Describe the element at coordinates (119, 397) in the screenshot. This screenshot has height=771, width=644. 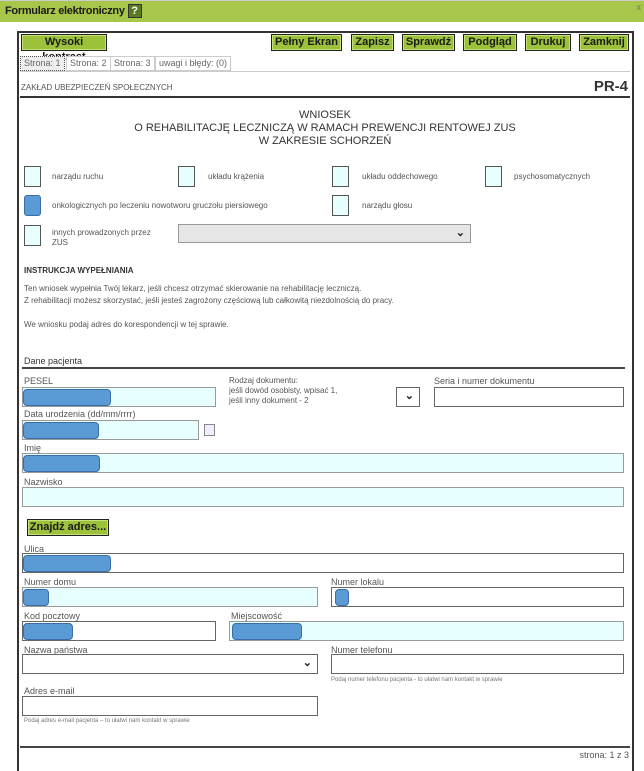
I see `pesel-input` at that location.